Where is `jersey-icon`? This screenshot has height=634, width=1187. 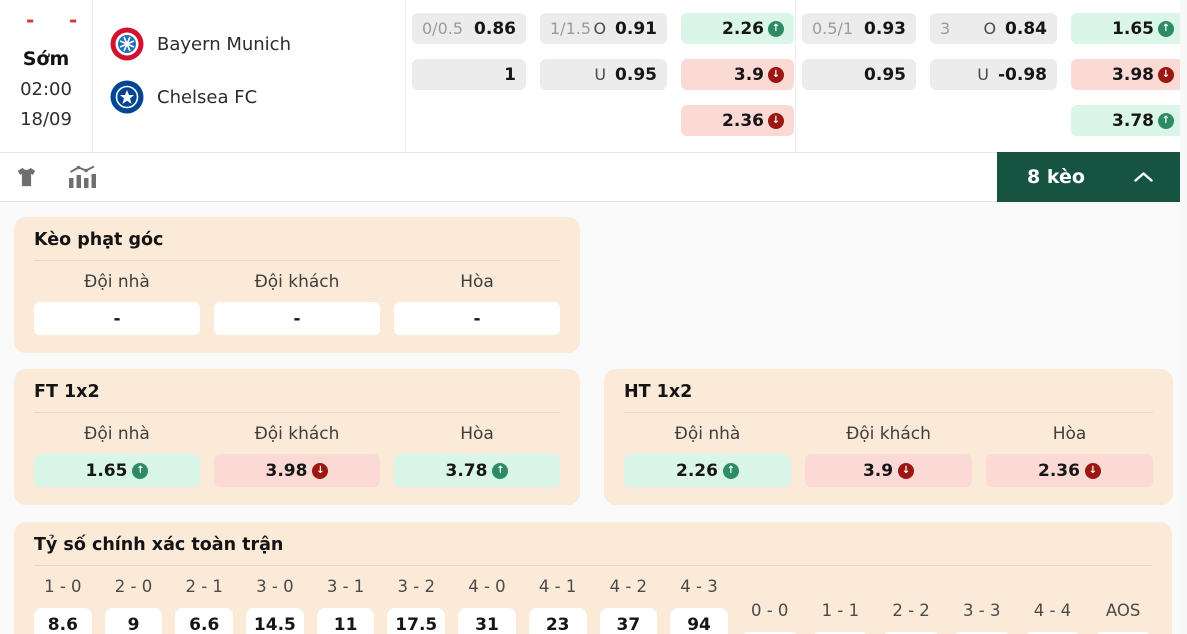
jersey-icon is located at coordinates (26, 177).